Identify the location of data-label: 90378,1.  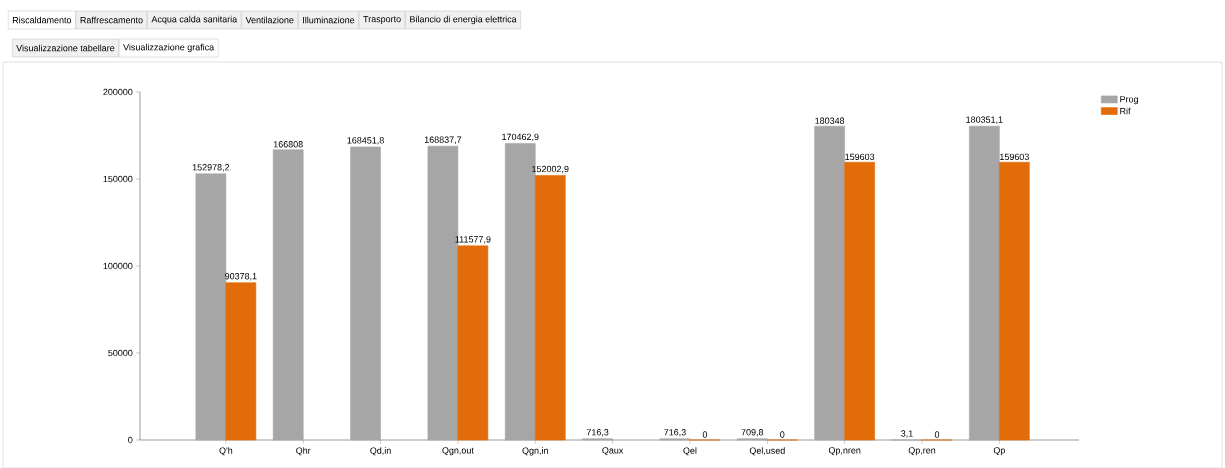
(241, 277).